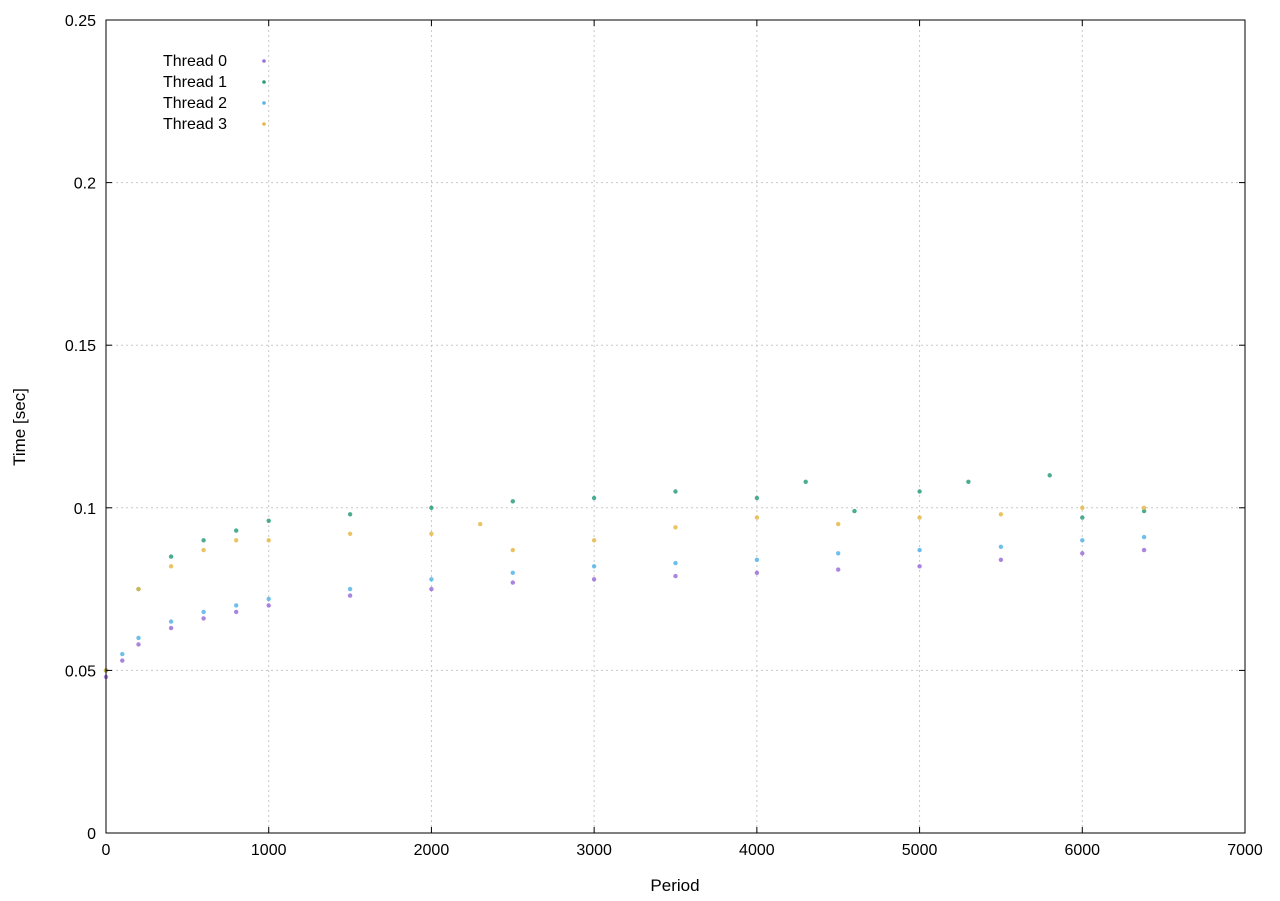 The image size is (1280, 901). I want to click on y-tick-label: 0.25, so click(80, 21).